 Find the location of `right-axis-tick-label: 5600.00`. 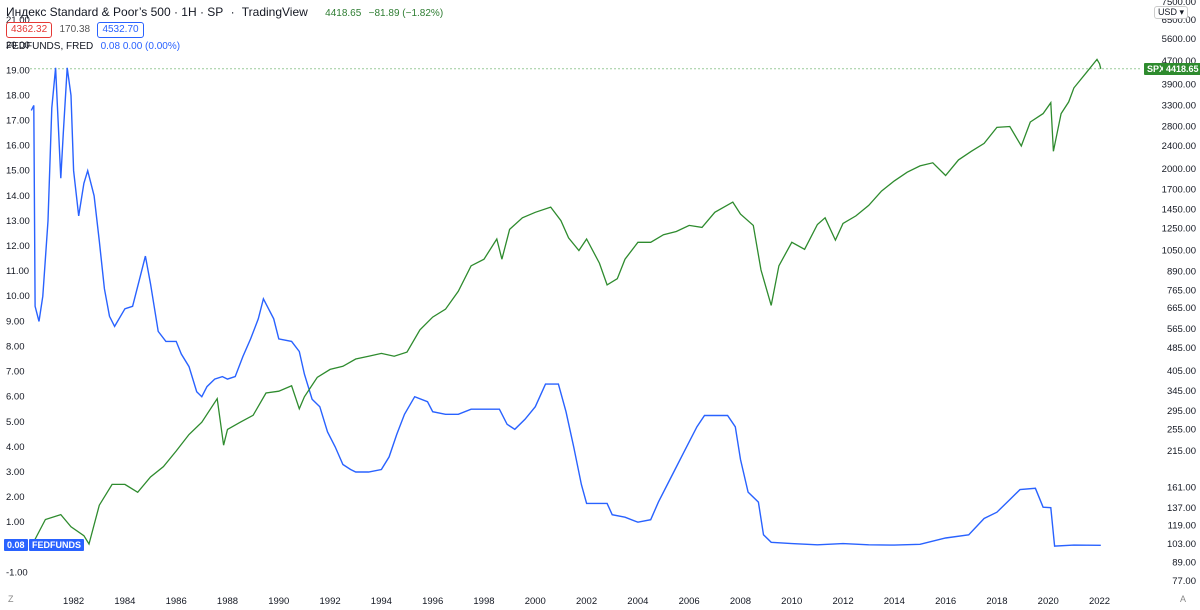

right-axis-tick-label: 5600.00 is located at coordinates (1179, 39).